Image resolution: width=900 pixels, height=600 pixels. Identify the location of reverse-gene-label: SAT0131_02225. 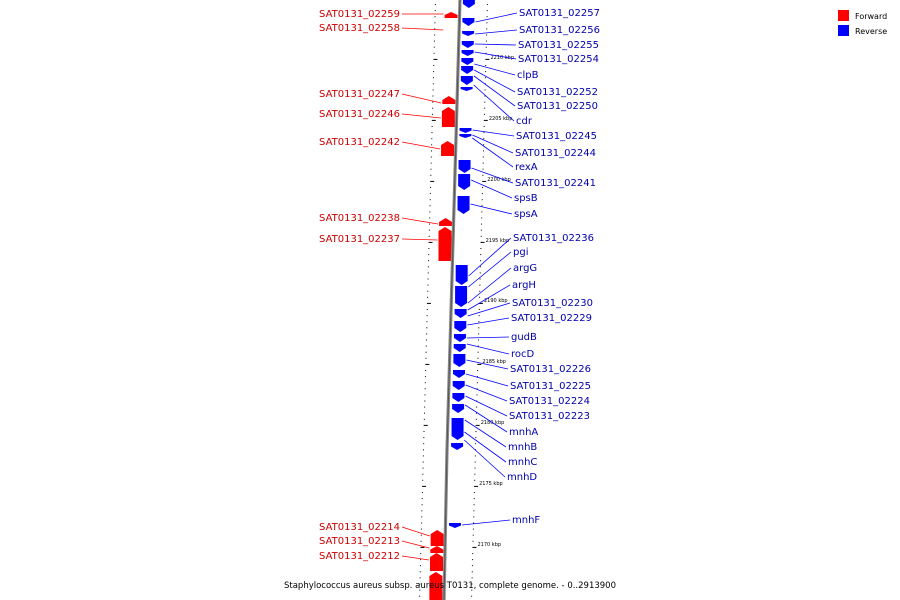
(550, 386).